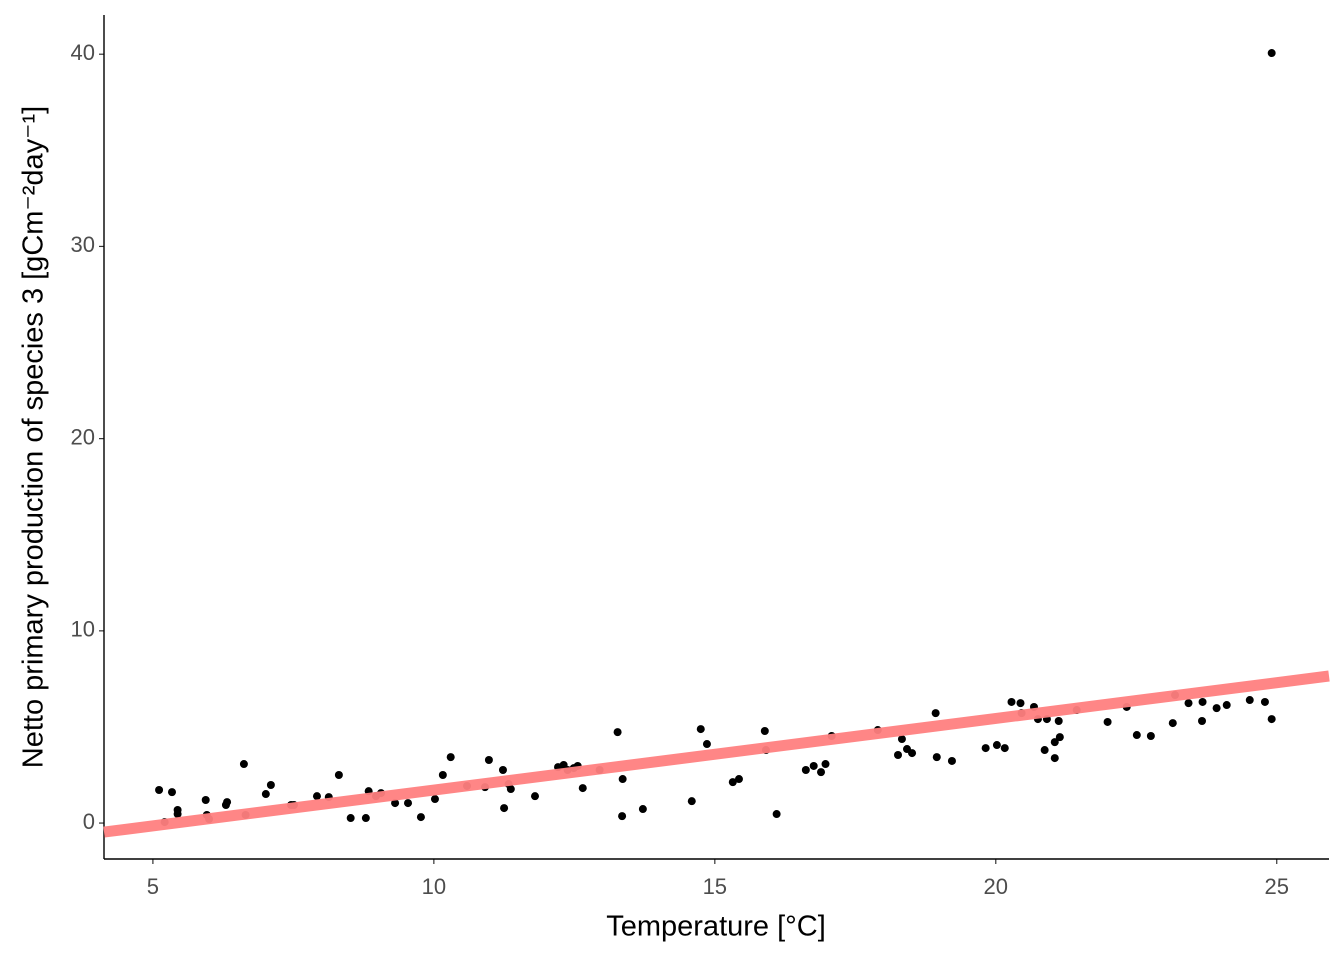  Describe the element at coordinates (89, 821) in the screenshot. I see `y-tick-label: 0` at that location.